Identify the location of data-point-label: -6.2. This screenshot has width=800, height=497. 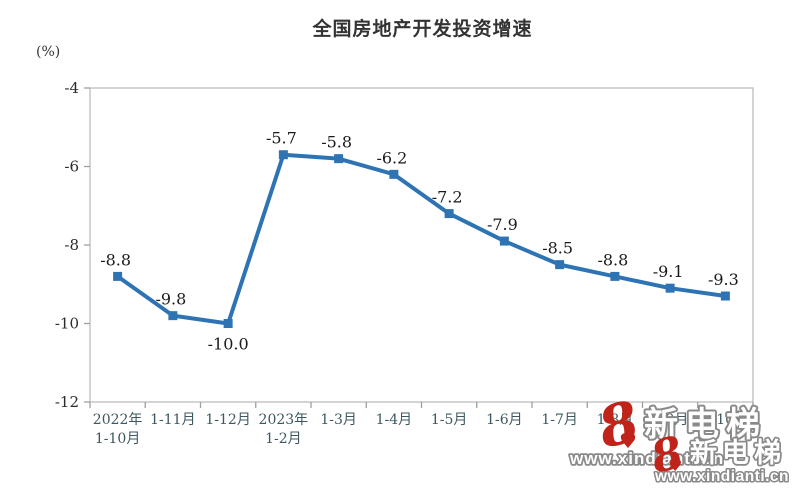
(391, 157).